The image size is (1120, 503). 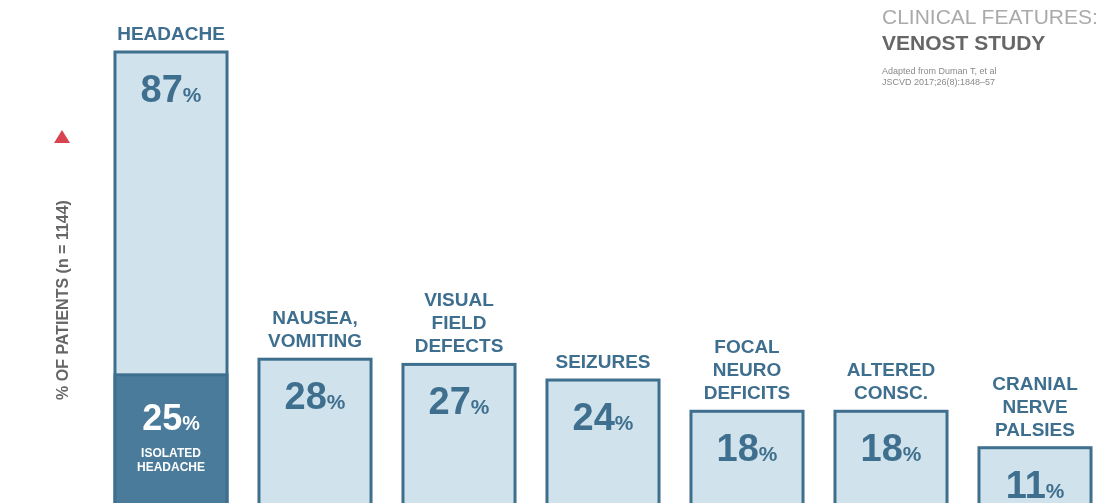 I want to click on x-tick-label: ALTERED CONSC., so click(x=891, y=381).